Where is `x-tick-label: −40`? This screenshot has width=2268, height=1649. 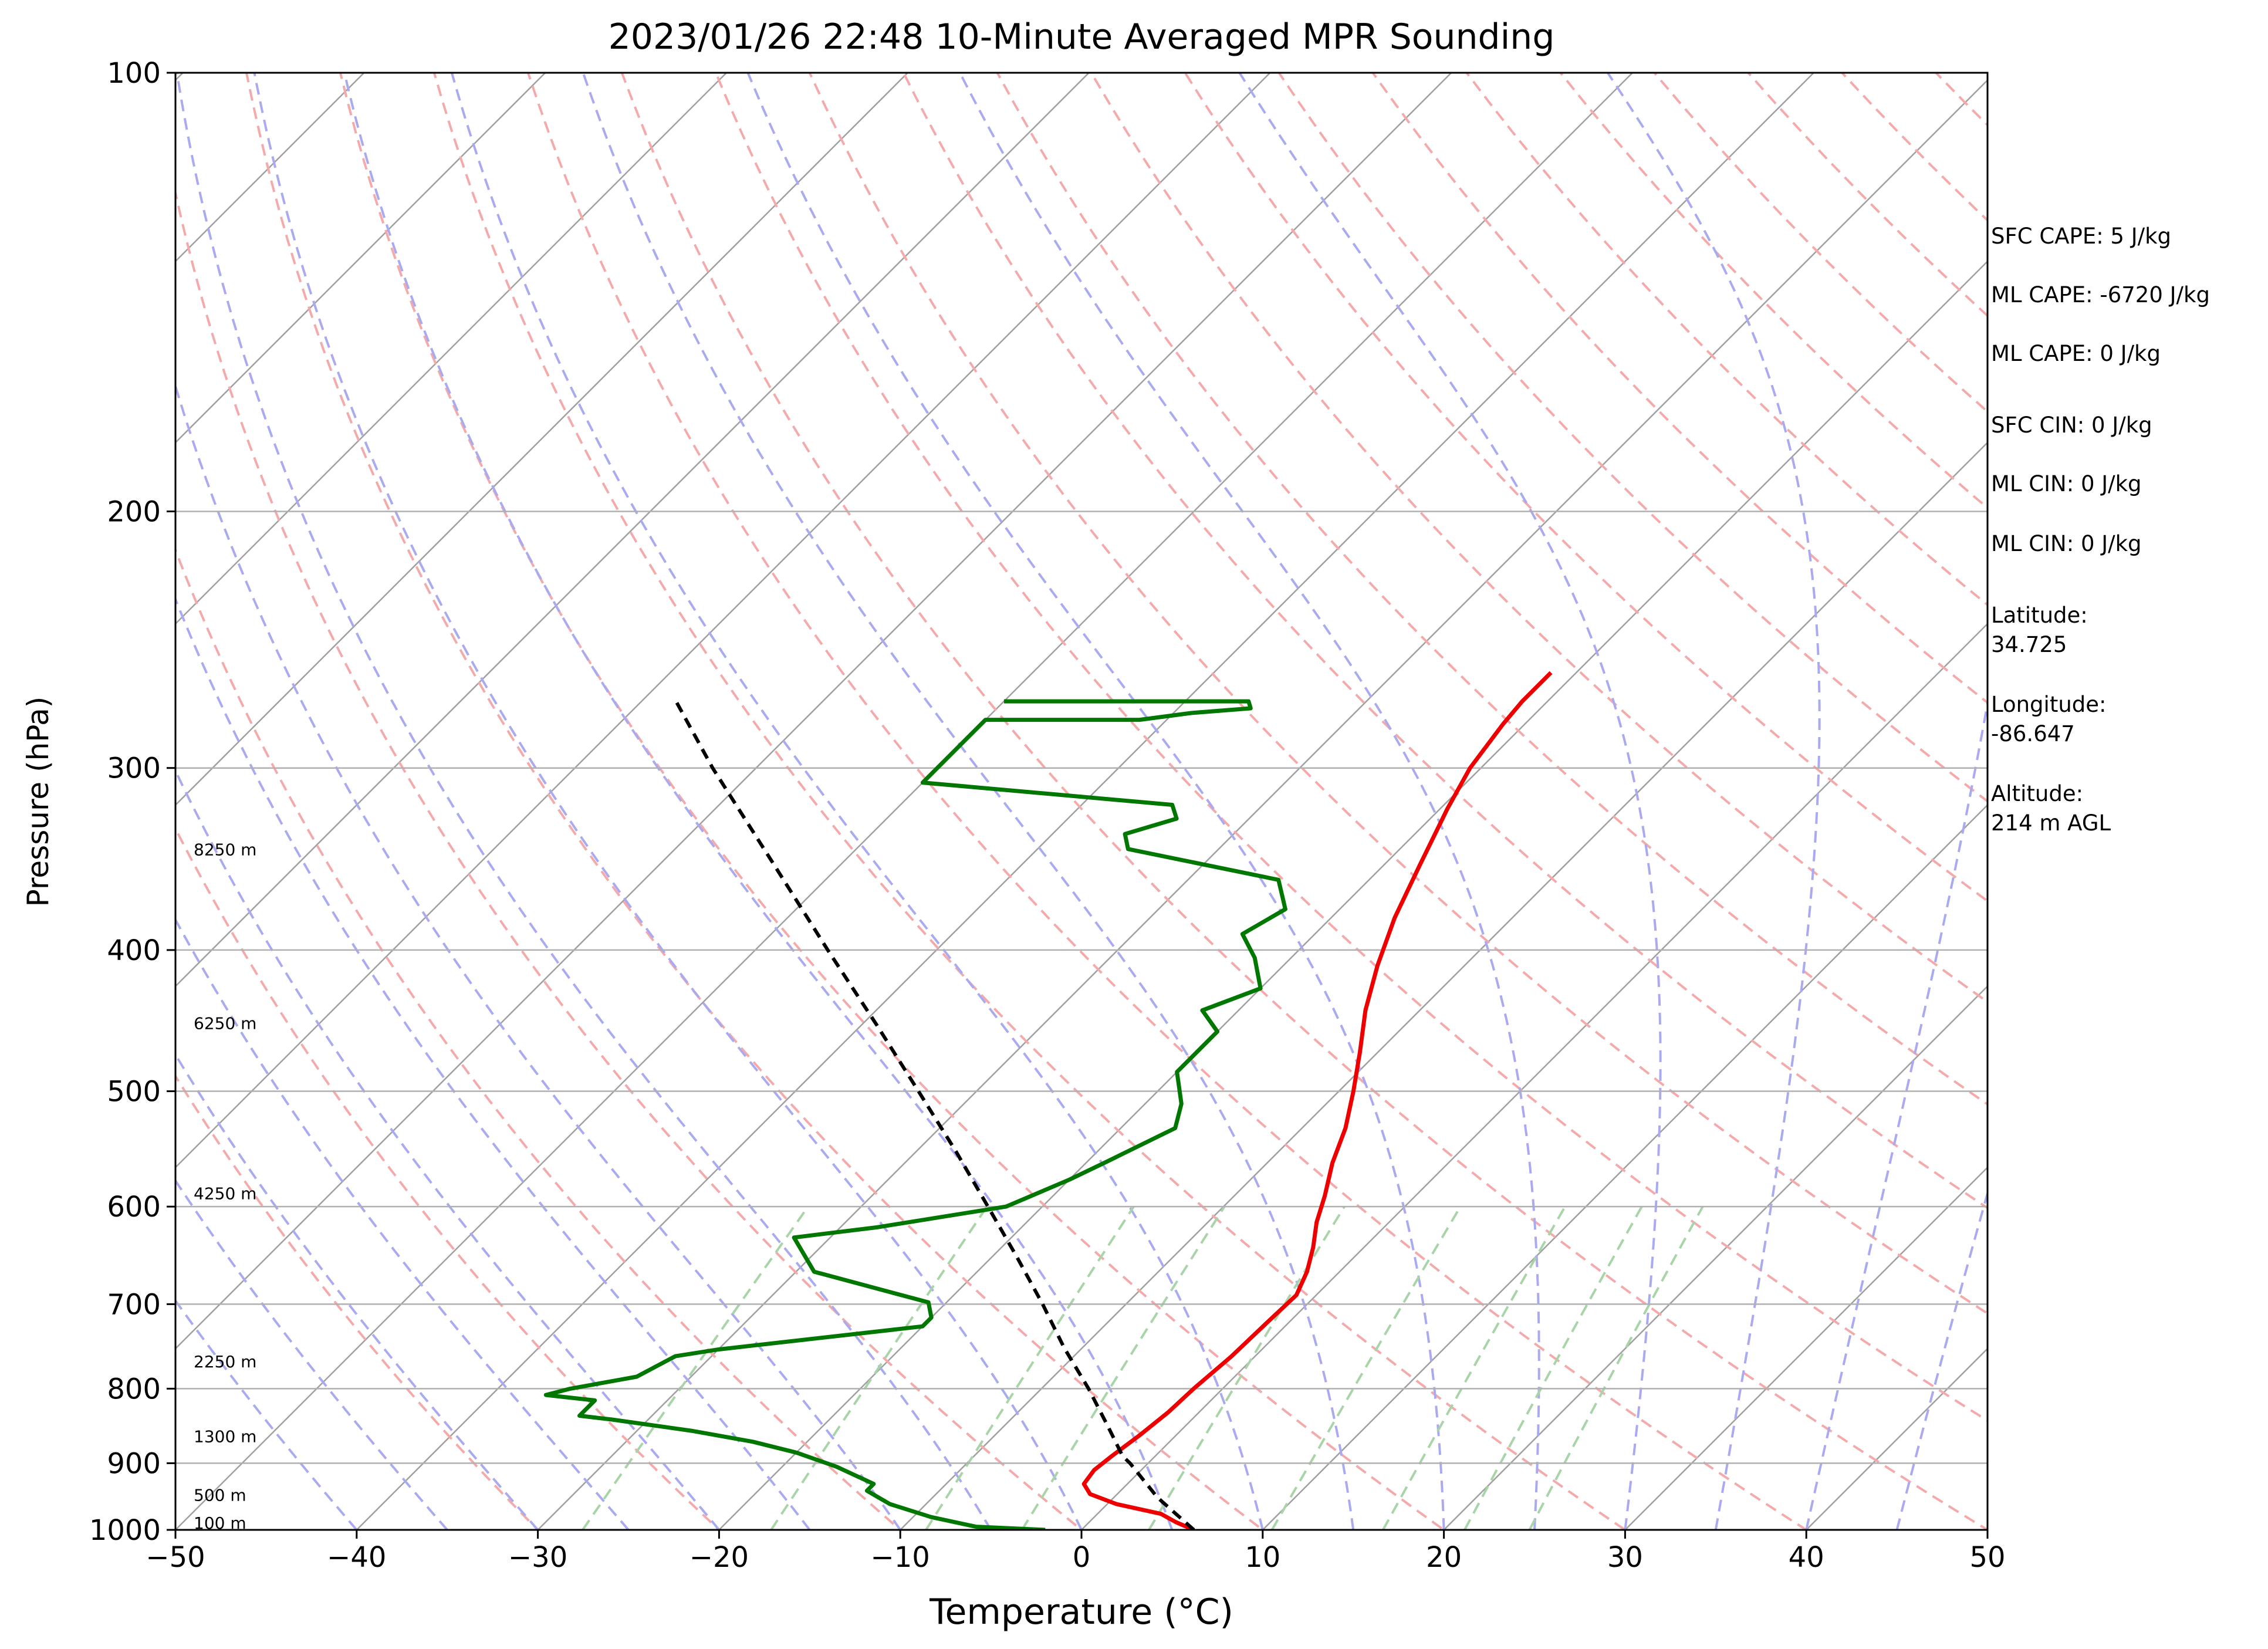
x-tick-label: −40 is located at coordinates (356, 1558).